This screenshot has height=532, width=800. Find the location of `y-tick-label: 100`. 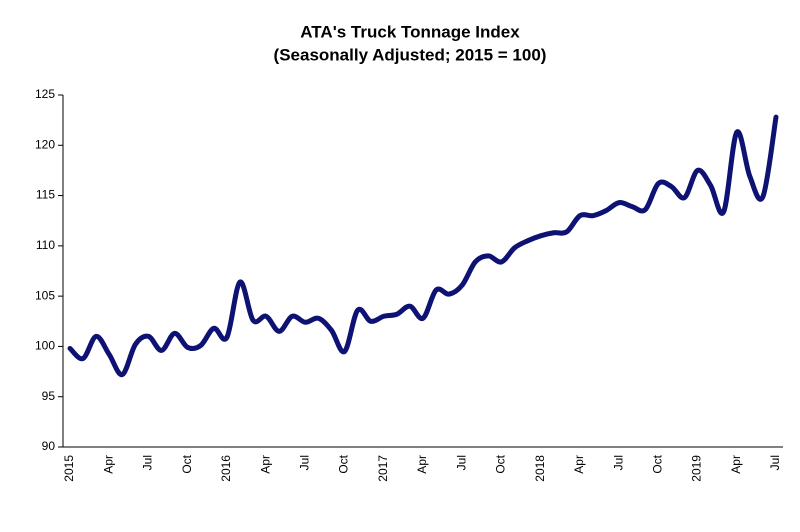

y-tick-label: 100 is located at coordinates (45, 346).